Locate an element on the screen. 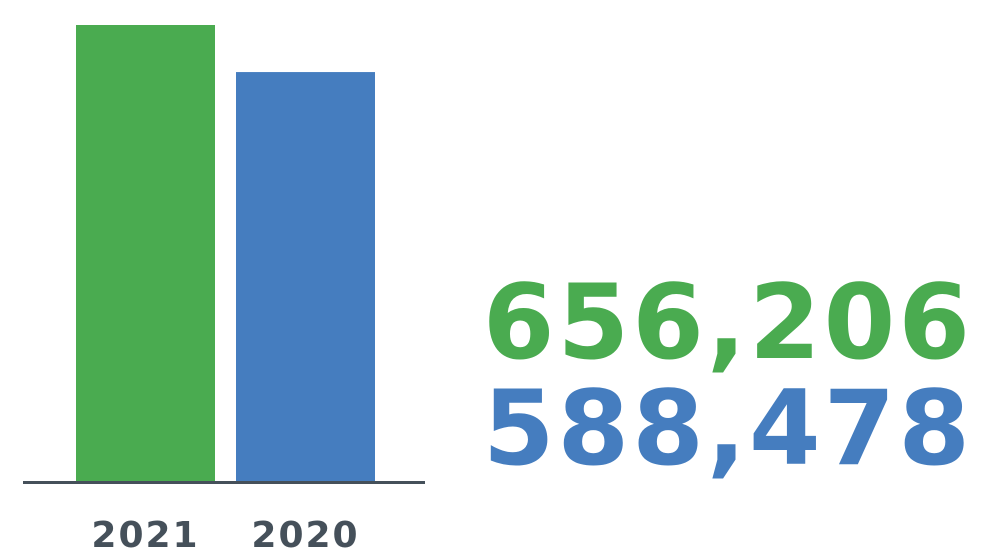 This screenshot has height=552, width=985. x-tick-label-2021: 2021 is located at coordinates (145, 533).